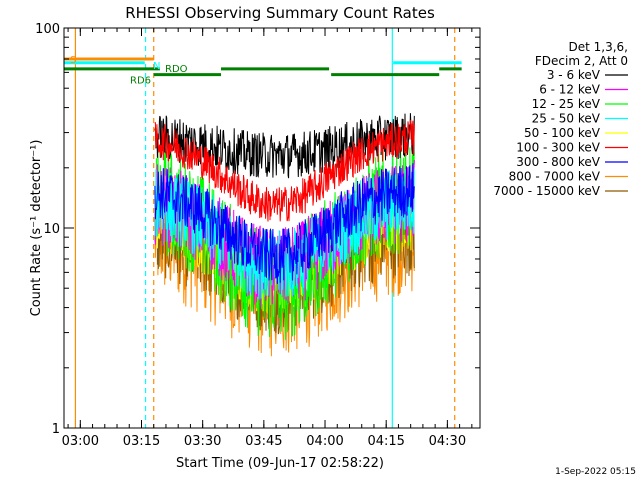 The image size is (640, 480). I want to click on x-axis-title: Start Time (09-Jun-17 02:58:22), so click(280, 463).